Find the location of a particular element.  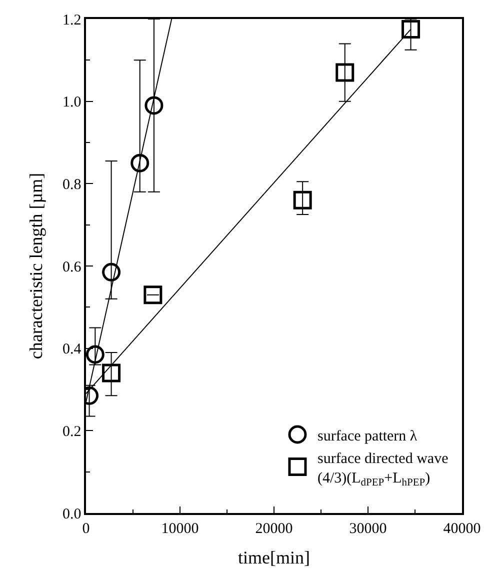

x-tick-label: 0 is located at coordinates (86, 528).